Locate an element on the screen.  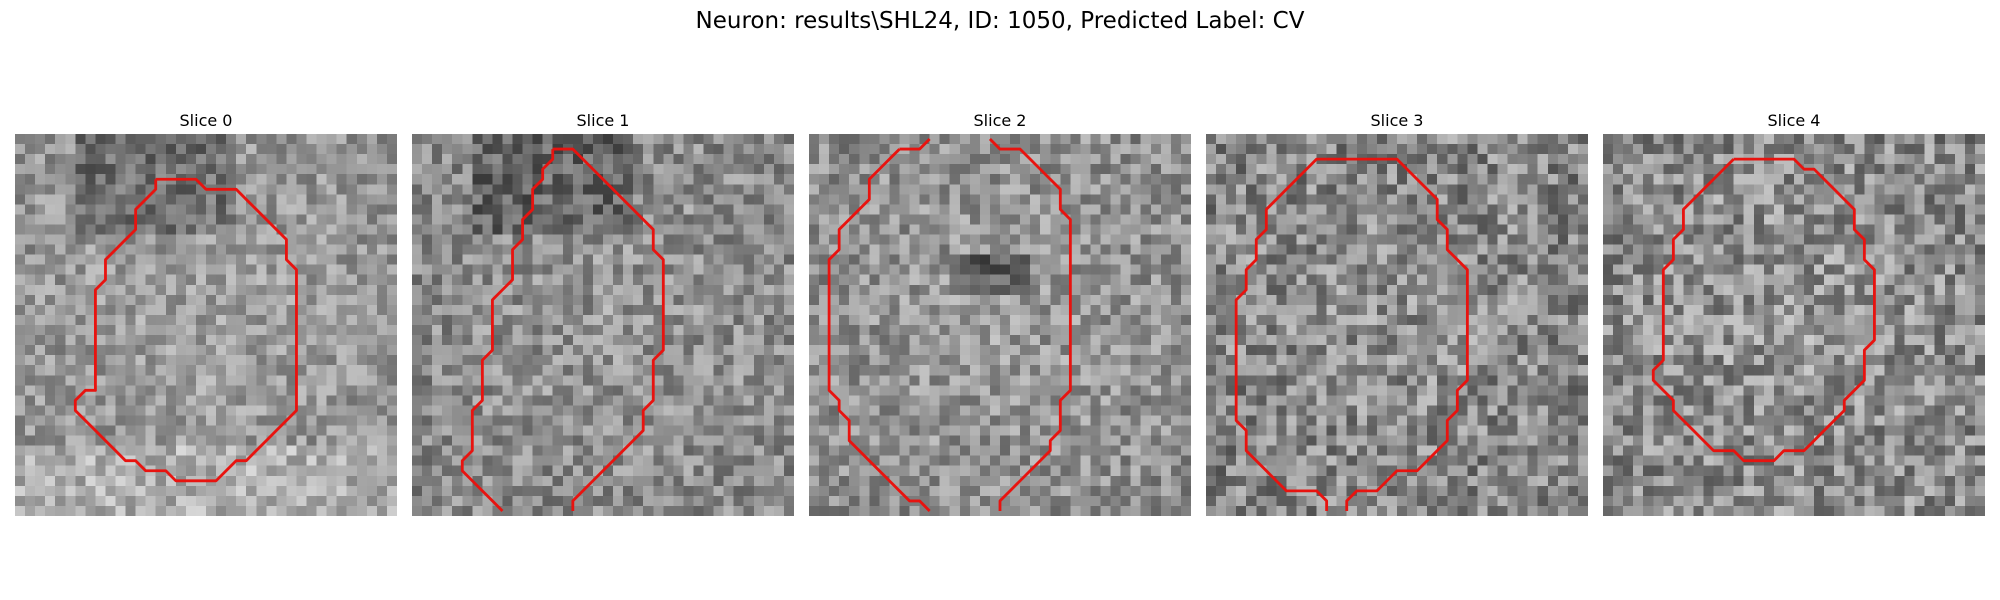
slice-title: Slice 3 is located at coordinates (1397, 120).